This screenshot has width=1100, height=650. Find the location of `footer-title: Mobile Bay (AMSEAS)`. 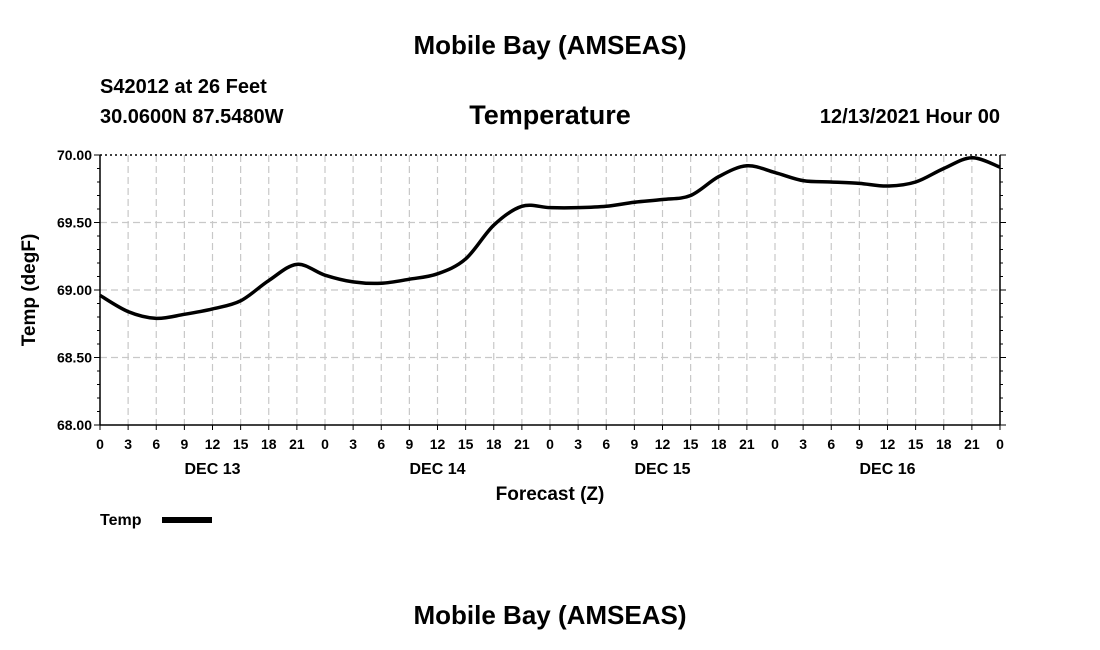

footer-title: Mobile Bay (AMSEAS) is located at coordinates (550, 615).